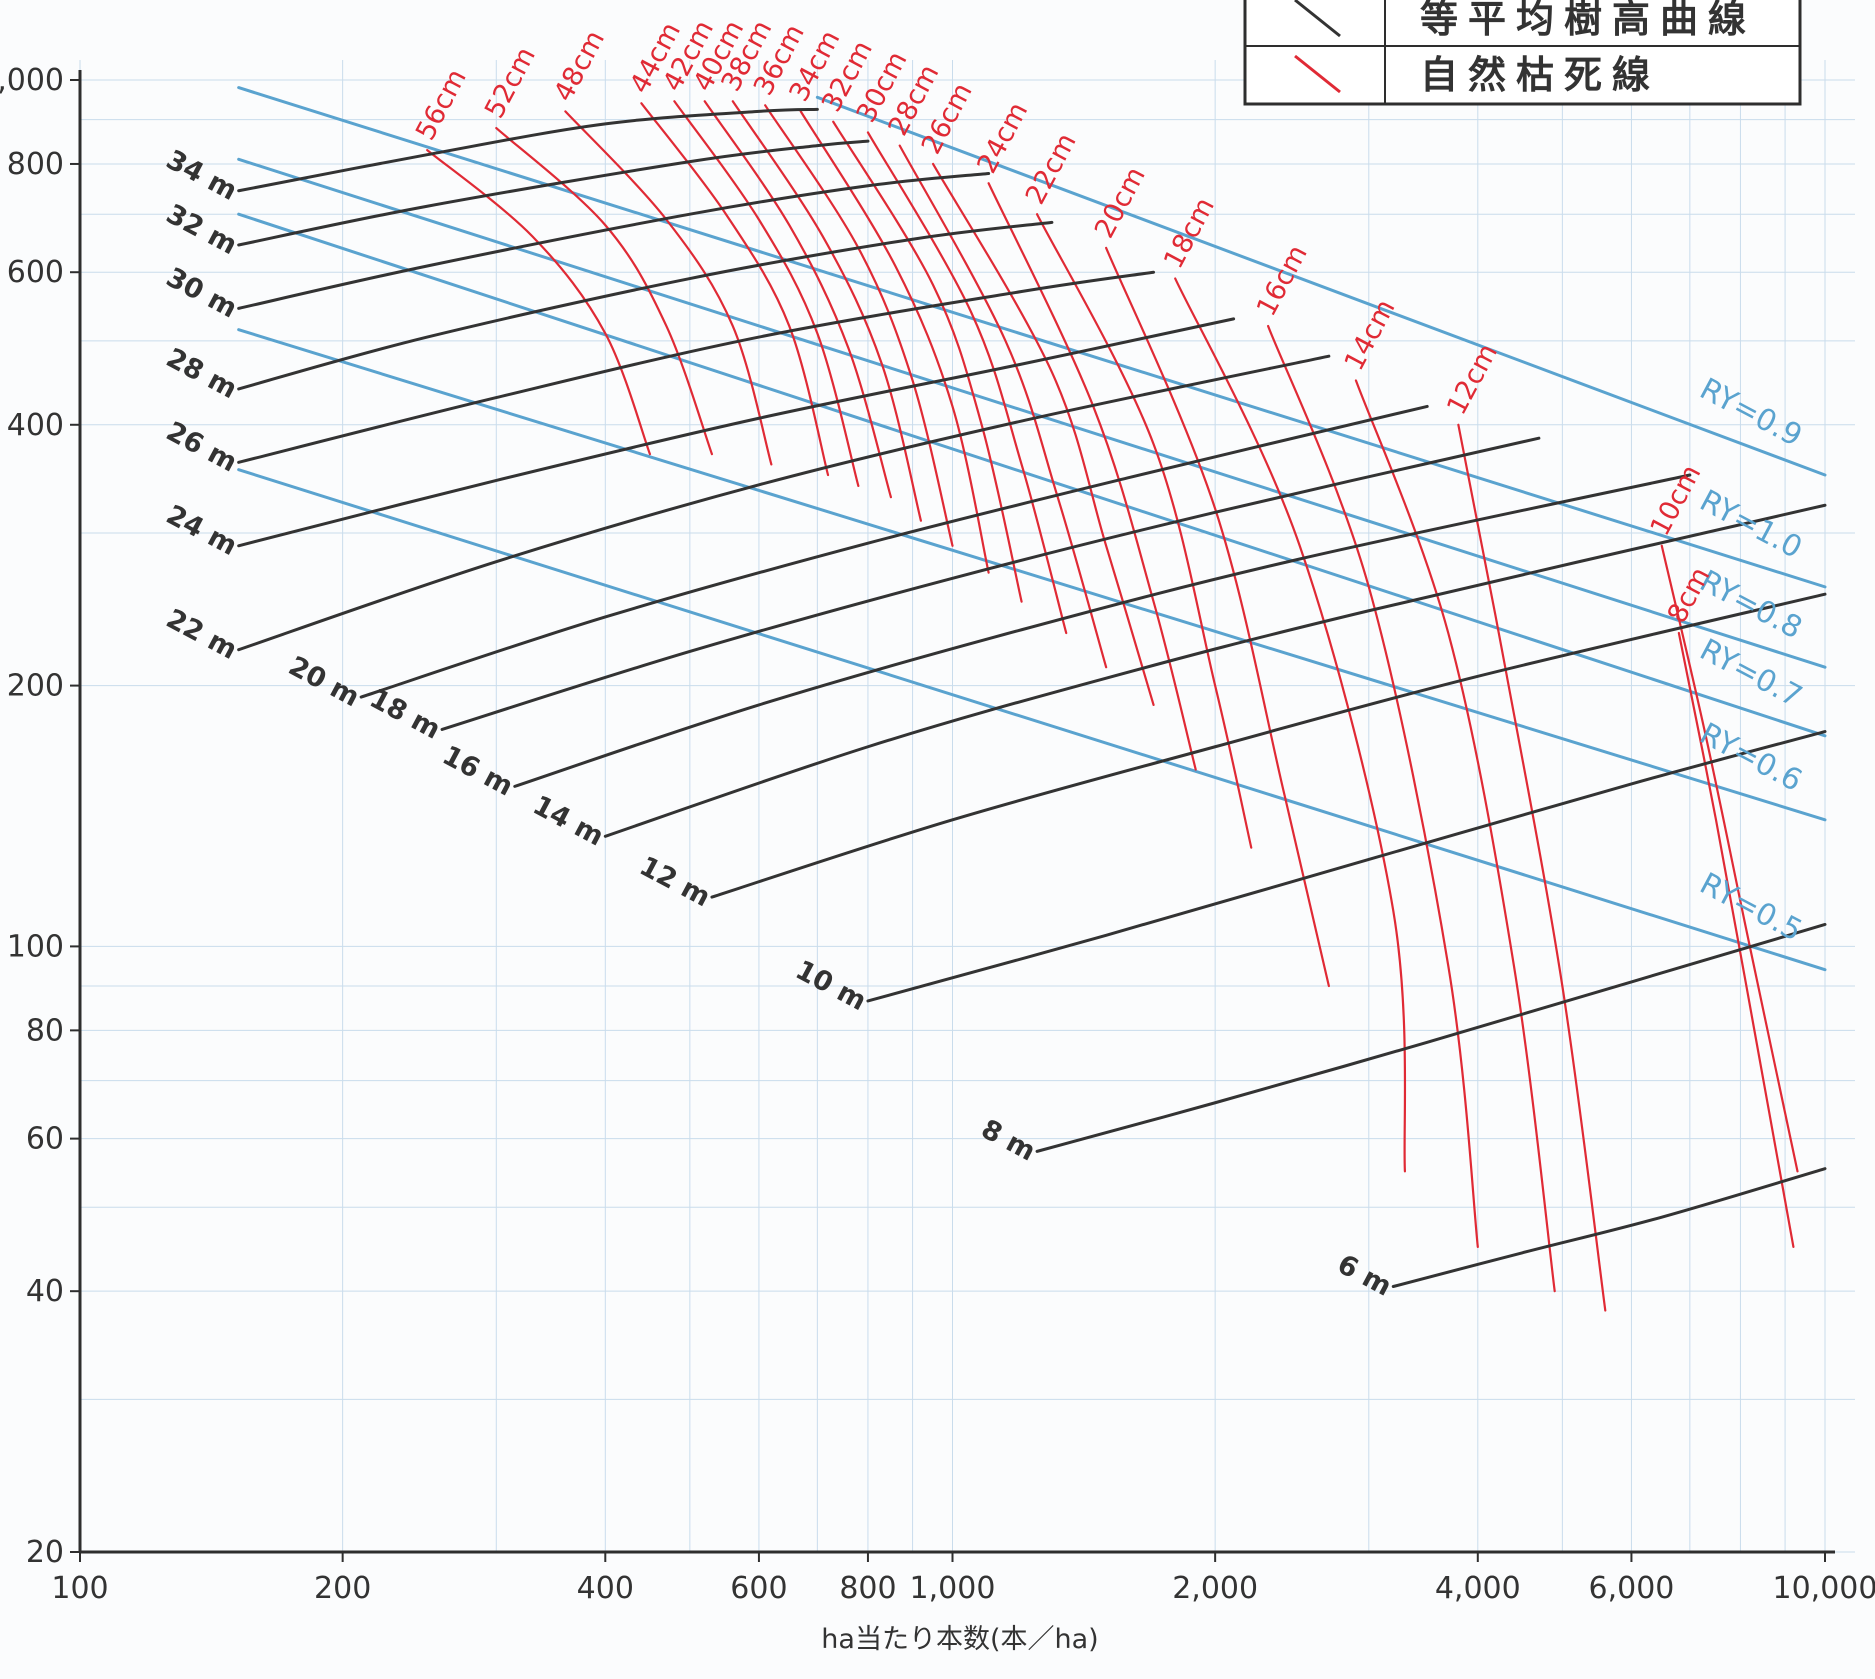 This screenshot has width=1875, height=1679. What do you see at coordinates (45, 1139) in the screenshot?
I see `y-tick-label: 60` at bounding box center [45, 1139].